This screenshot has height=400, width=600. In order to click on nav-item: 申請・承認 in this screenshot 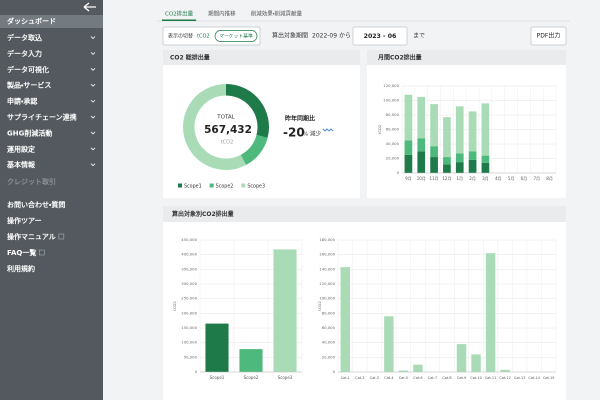, I will do `click(22, 101)`.